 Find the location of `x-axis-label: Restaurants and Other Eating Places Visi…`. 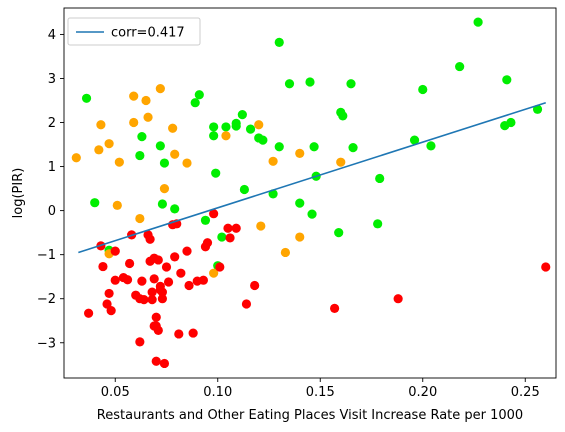

x-axis-label: Restaurants and Other Eating Places Visi… is located at coordinates (310, 415).